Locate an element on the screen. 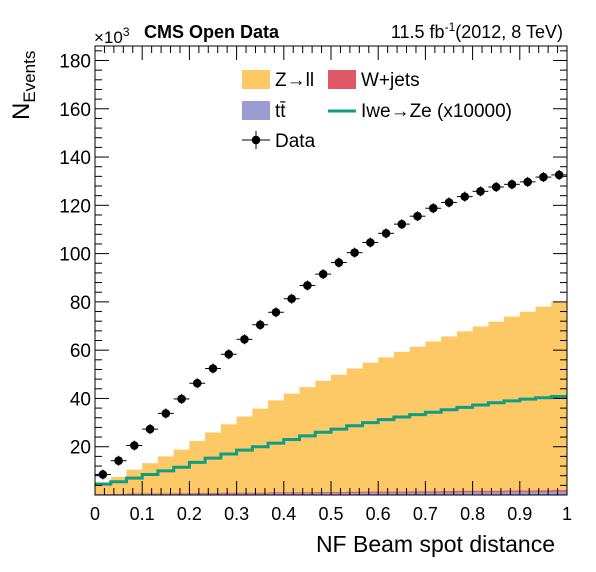 The image size is (596, 572). wjets-legend-label: W+jets is located at coordinates (390, 80).